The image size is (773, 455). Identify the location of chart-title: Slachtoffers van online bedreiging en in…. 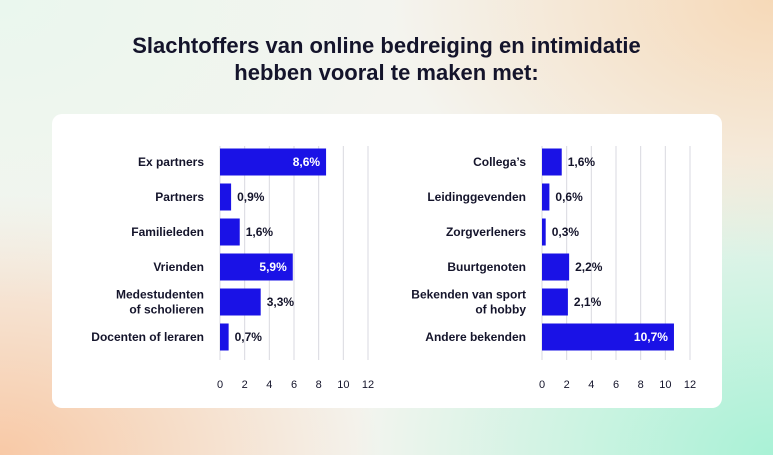
(386, 59).